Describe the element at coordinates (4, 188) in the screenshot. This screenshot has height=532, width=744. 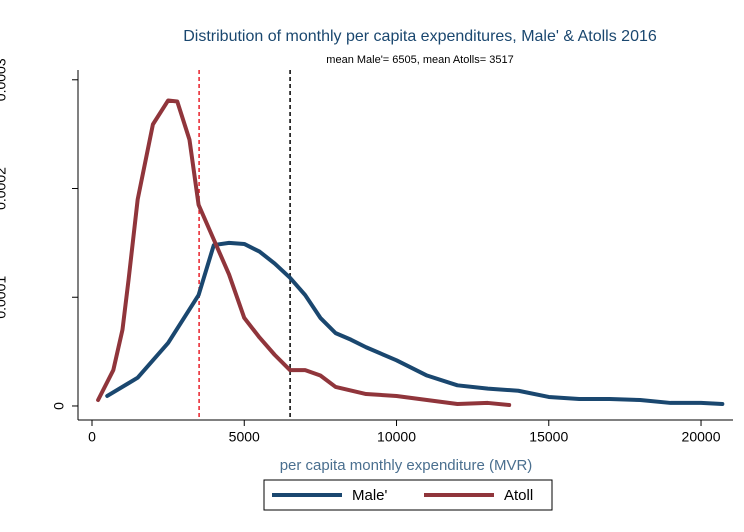
I see `y-tick-label: 0.0002` at that location.